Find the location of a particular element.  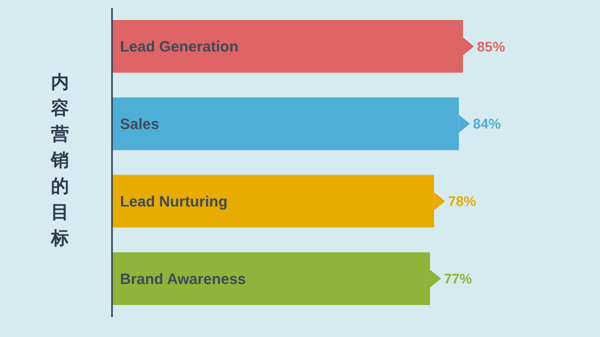

y-axis-title: 内容营销的目标 is located at coordinates (59, 160).